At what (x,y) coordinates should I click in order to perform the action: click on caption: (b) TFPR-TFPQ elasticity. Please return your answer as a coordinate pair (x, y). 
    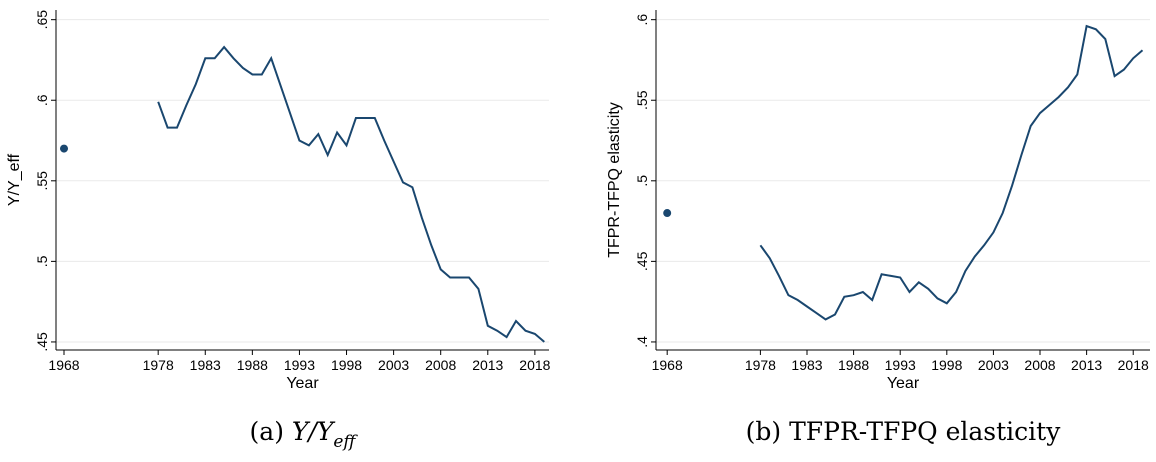
    Looking at the image, I should click on (904, 431).